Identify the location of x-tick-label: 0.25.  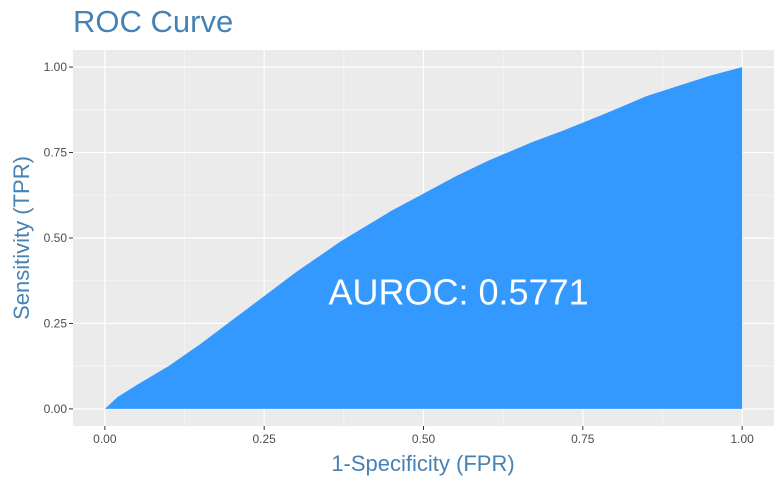
(265, 439).